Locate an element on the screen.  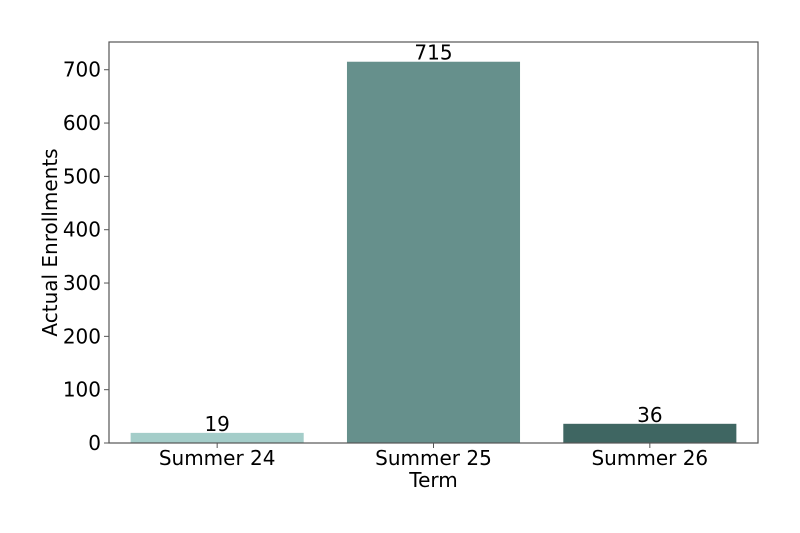
y-tick-label: 400 is located at coordinates (82, 230).